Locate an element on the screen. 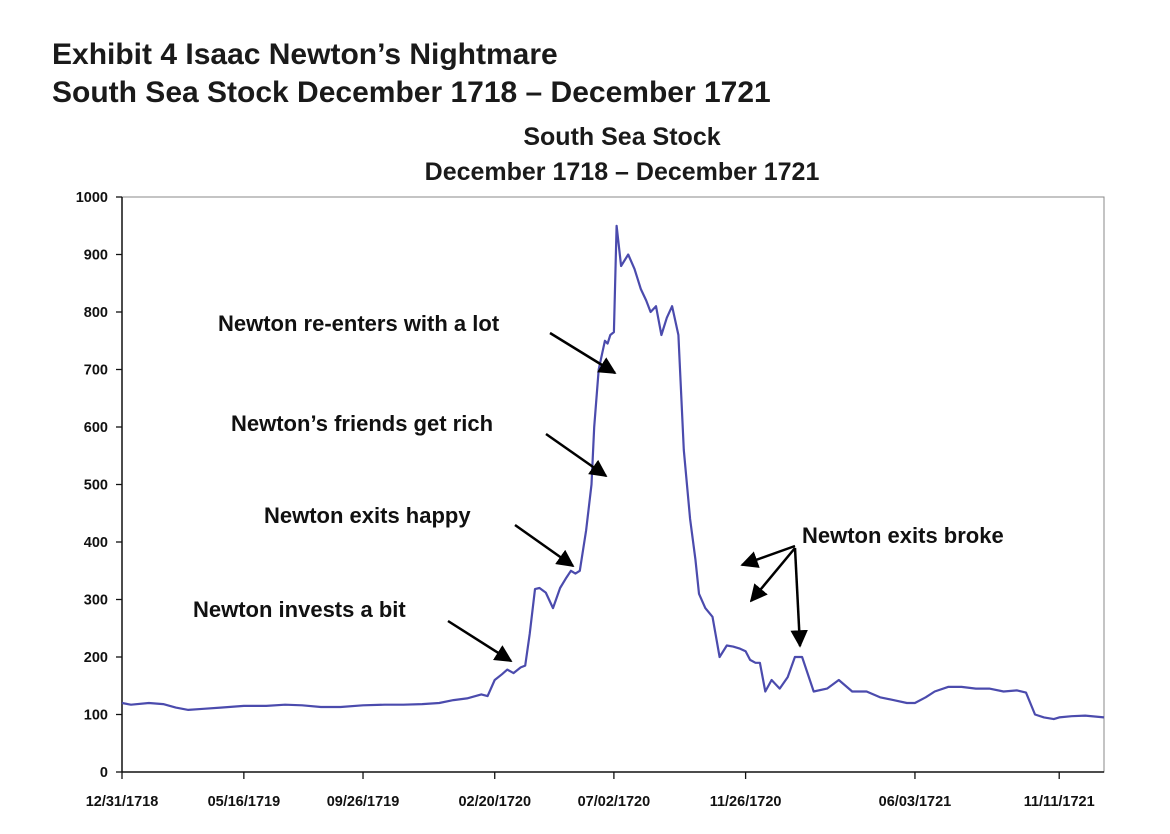 This screenshot has height=834, width=1170. exhibit-title-line1: Exhibit 4 Isaac Newton’s Nightmare is located at coordinates (305, 54).